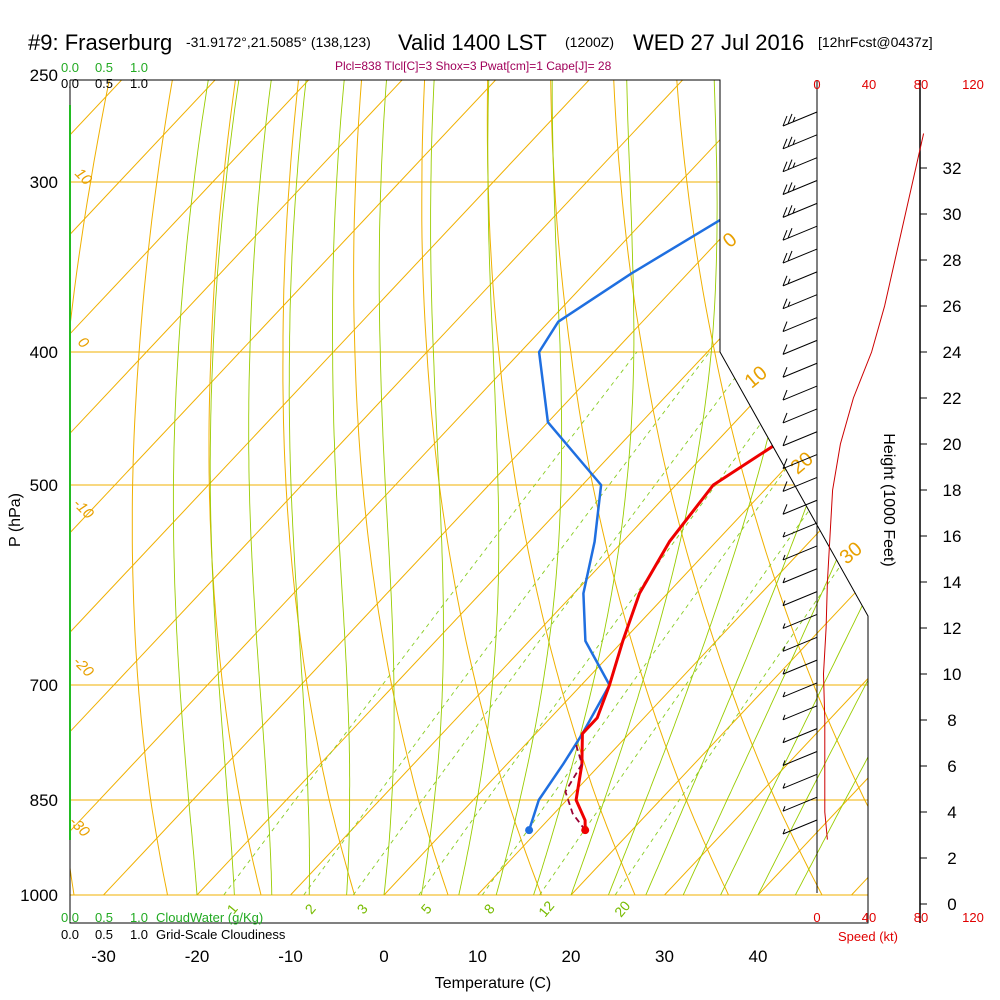 The width and height of the screenshot is (1000, 1000). Describe the element at coordinates (44, 485) in the screenshot. I see `pressure-tick-label: 500` at that location.